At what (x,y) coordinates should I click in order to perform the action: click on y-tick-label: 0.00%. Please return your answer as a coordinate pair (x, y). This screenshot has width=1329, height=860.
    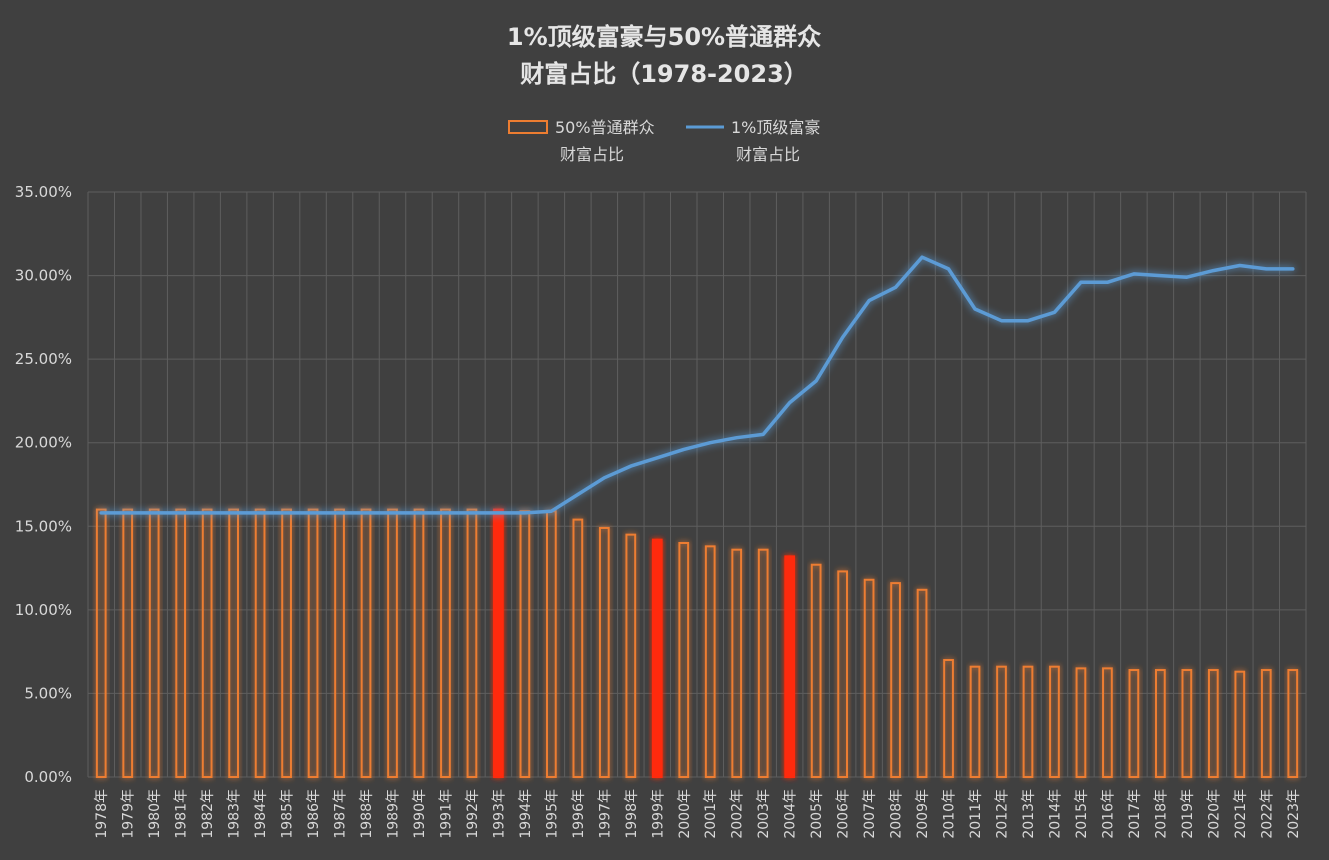
    Looking at the image, I should click on (48, 777).